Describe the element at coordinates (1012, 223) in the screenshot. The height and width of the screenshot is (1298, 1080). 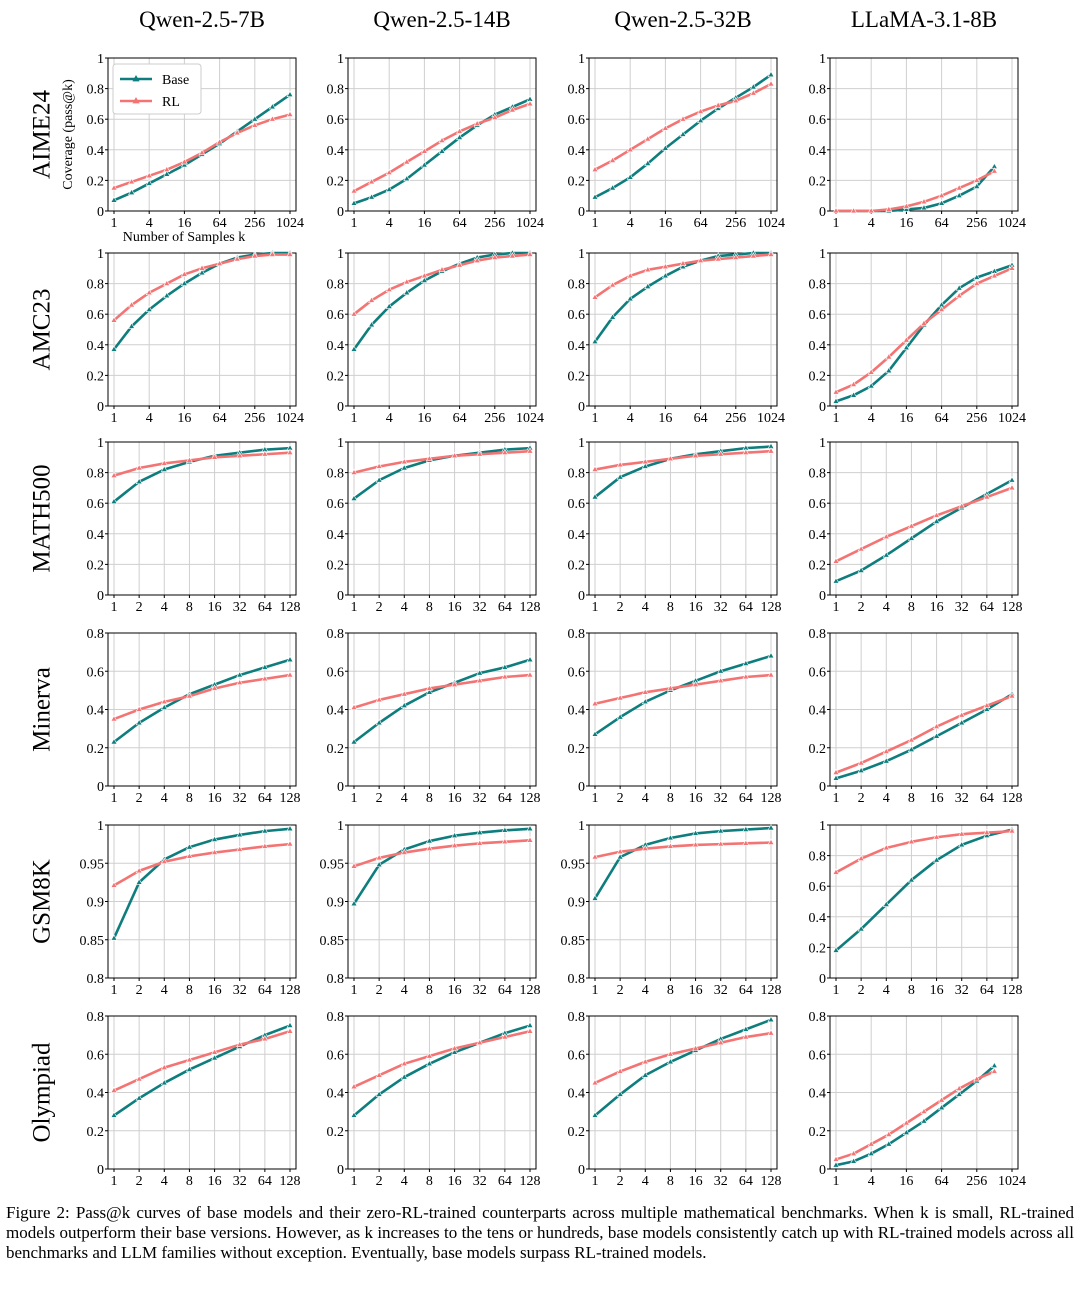
I see `x-tick-label: 1024` at that location.